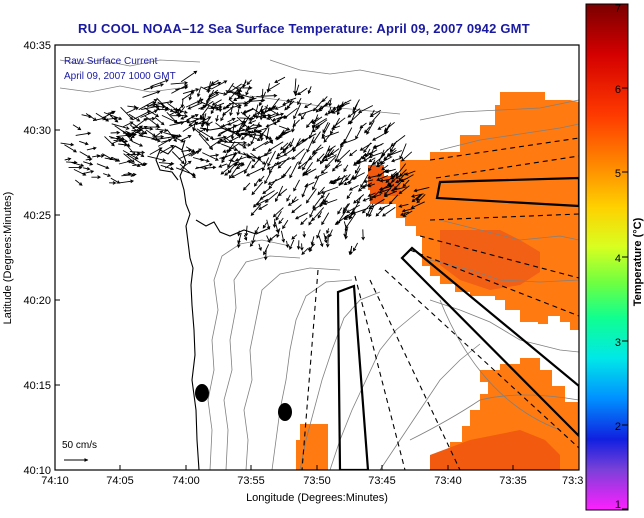  Describe the element at coordinates (120, 481) in the screenshot. I see `x-tick-label: 74:05` at that location.